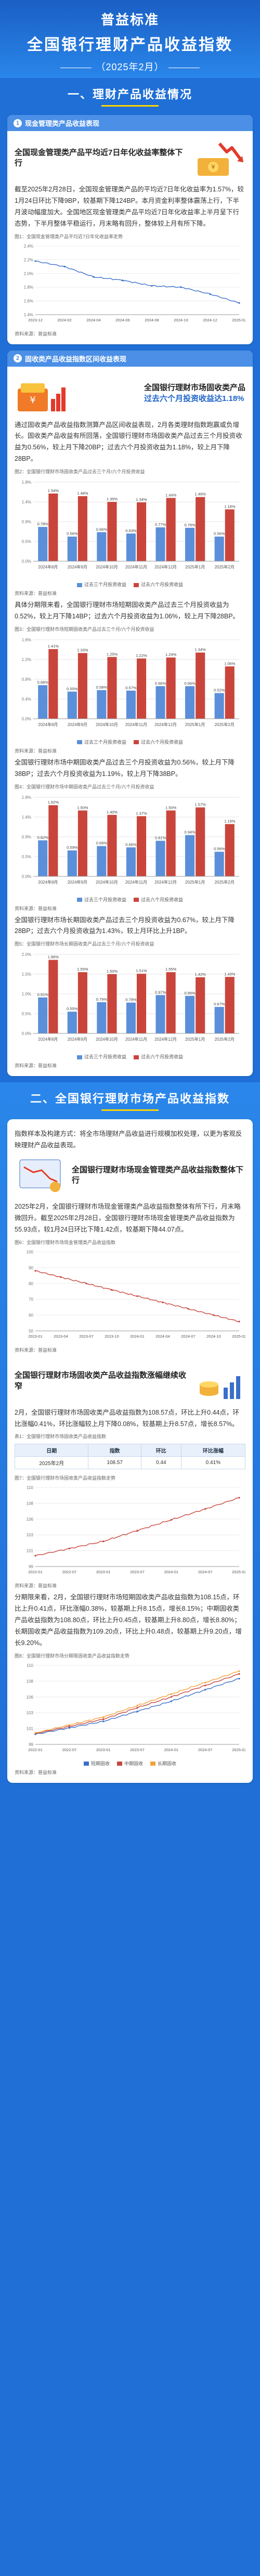  What do you see at coordinates (53, 491) in the screenshot?
I see `data-label: 1.54%` at bounding box center [53, 491].